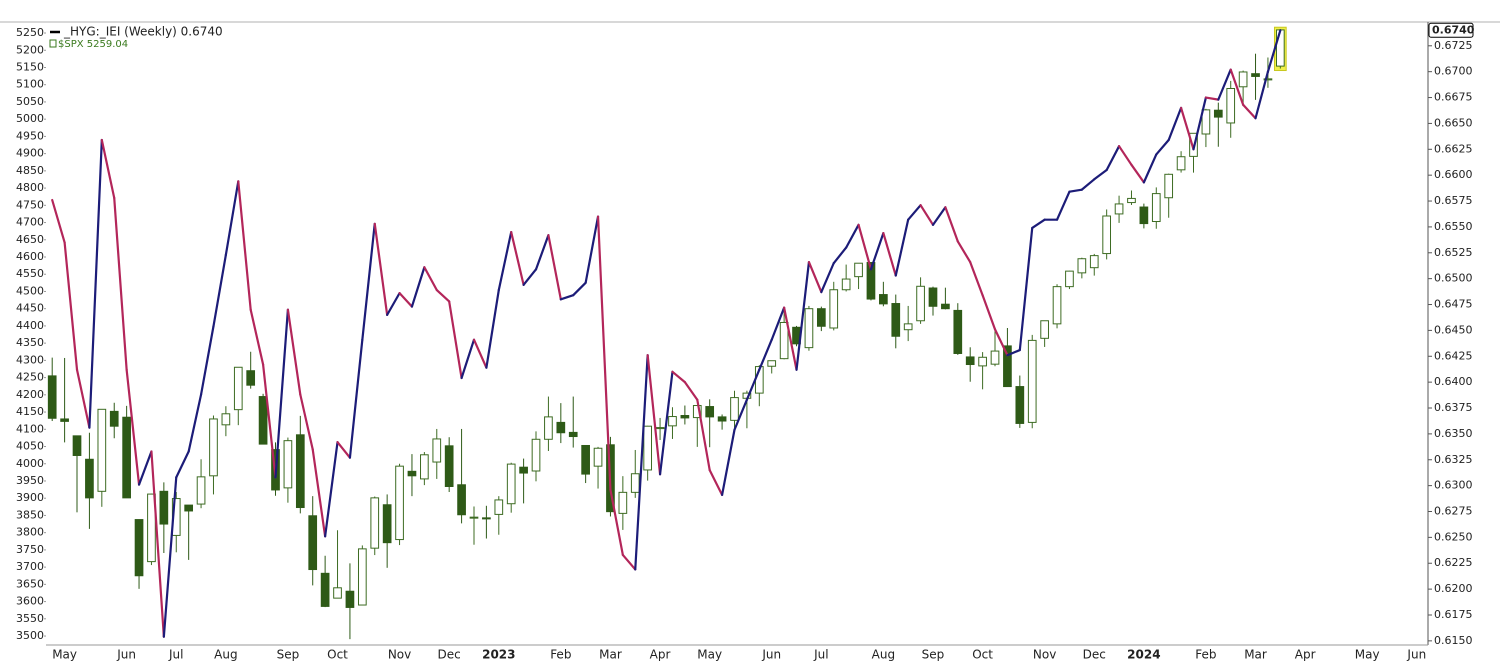  I want to click on x-tick-label: Feb, so click(1205, 655).